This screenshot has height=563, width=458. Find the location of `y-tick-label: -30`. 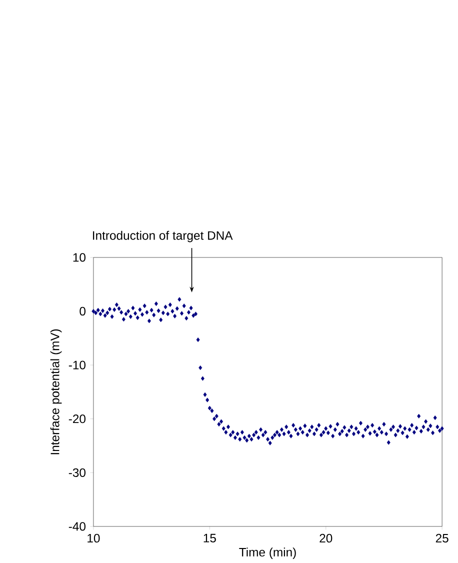

y-tick-label: -30 is located at coordinates (77, 472).